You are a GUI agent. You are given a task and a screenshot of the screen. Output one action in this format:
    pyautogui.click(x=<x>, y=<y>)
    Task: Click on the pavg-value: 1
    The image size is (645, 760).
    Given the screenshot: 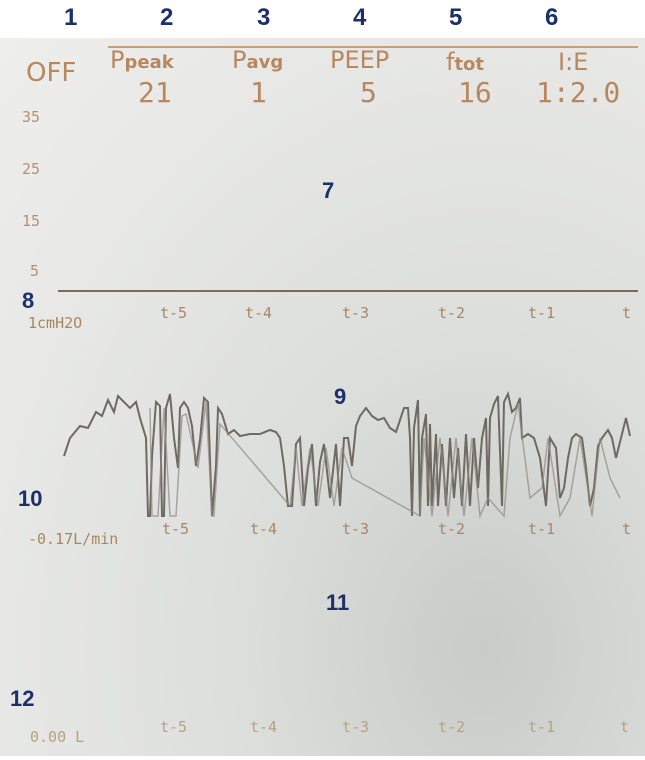 What is the action you would take?
    pyautogui.click(x=258, y=92)
    